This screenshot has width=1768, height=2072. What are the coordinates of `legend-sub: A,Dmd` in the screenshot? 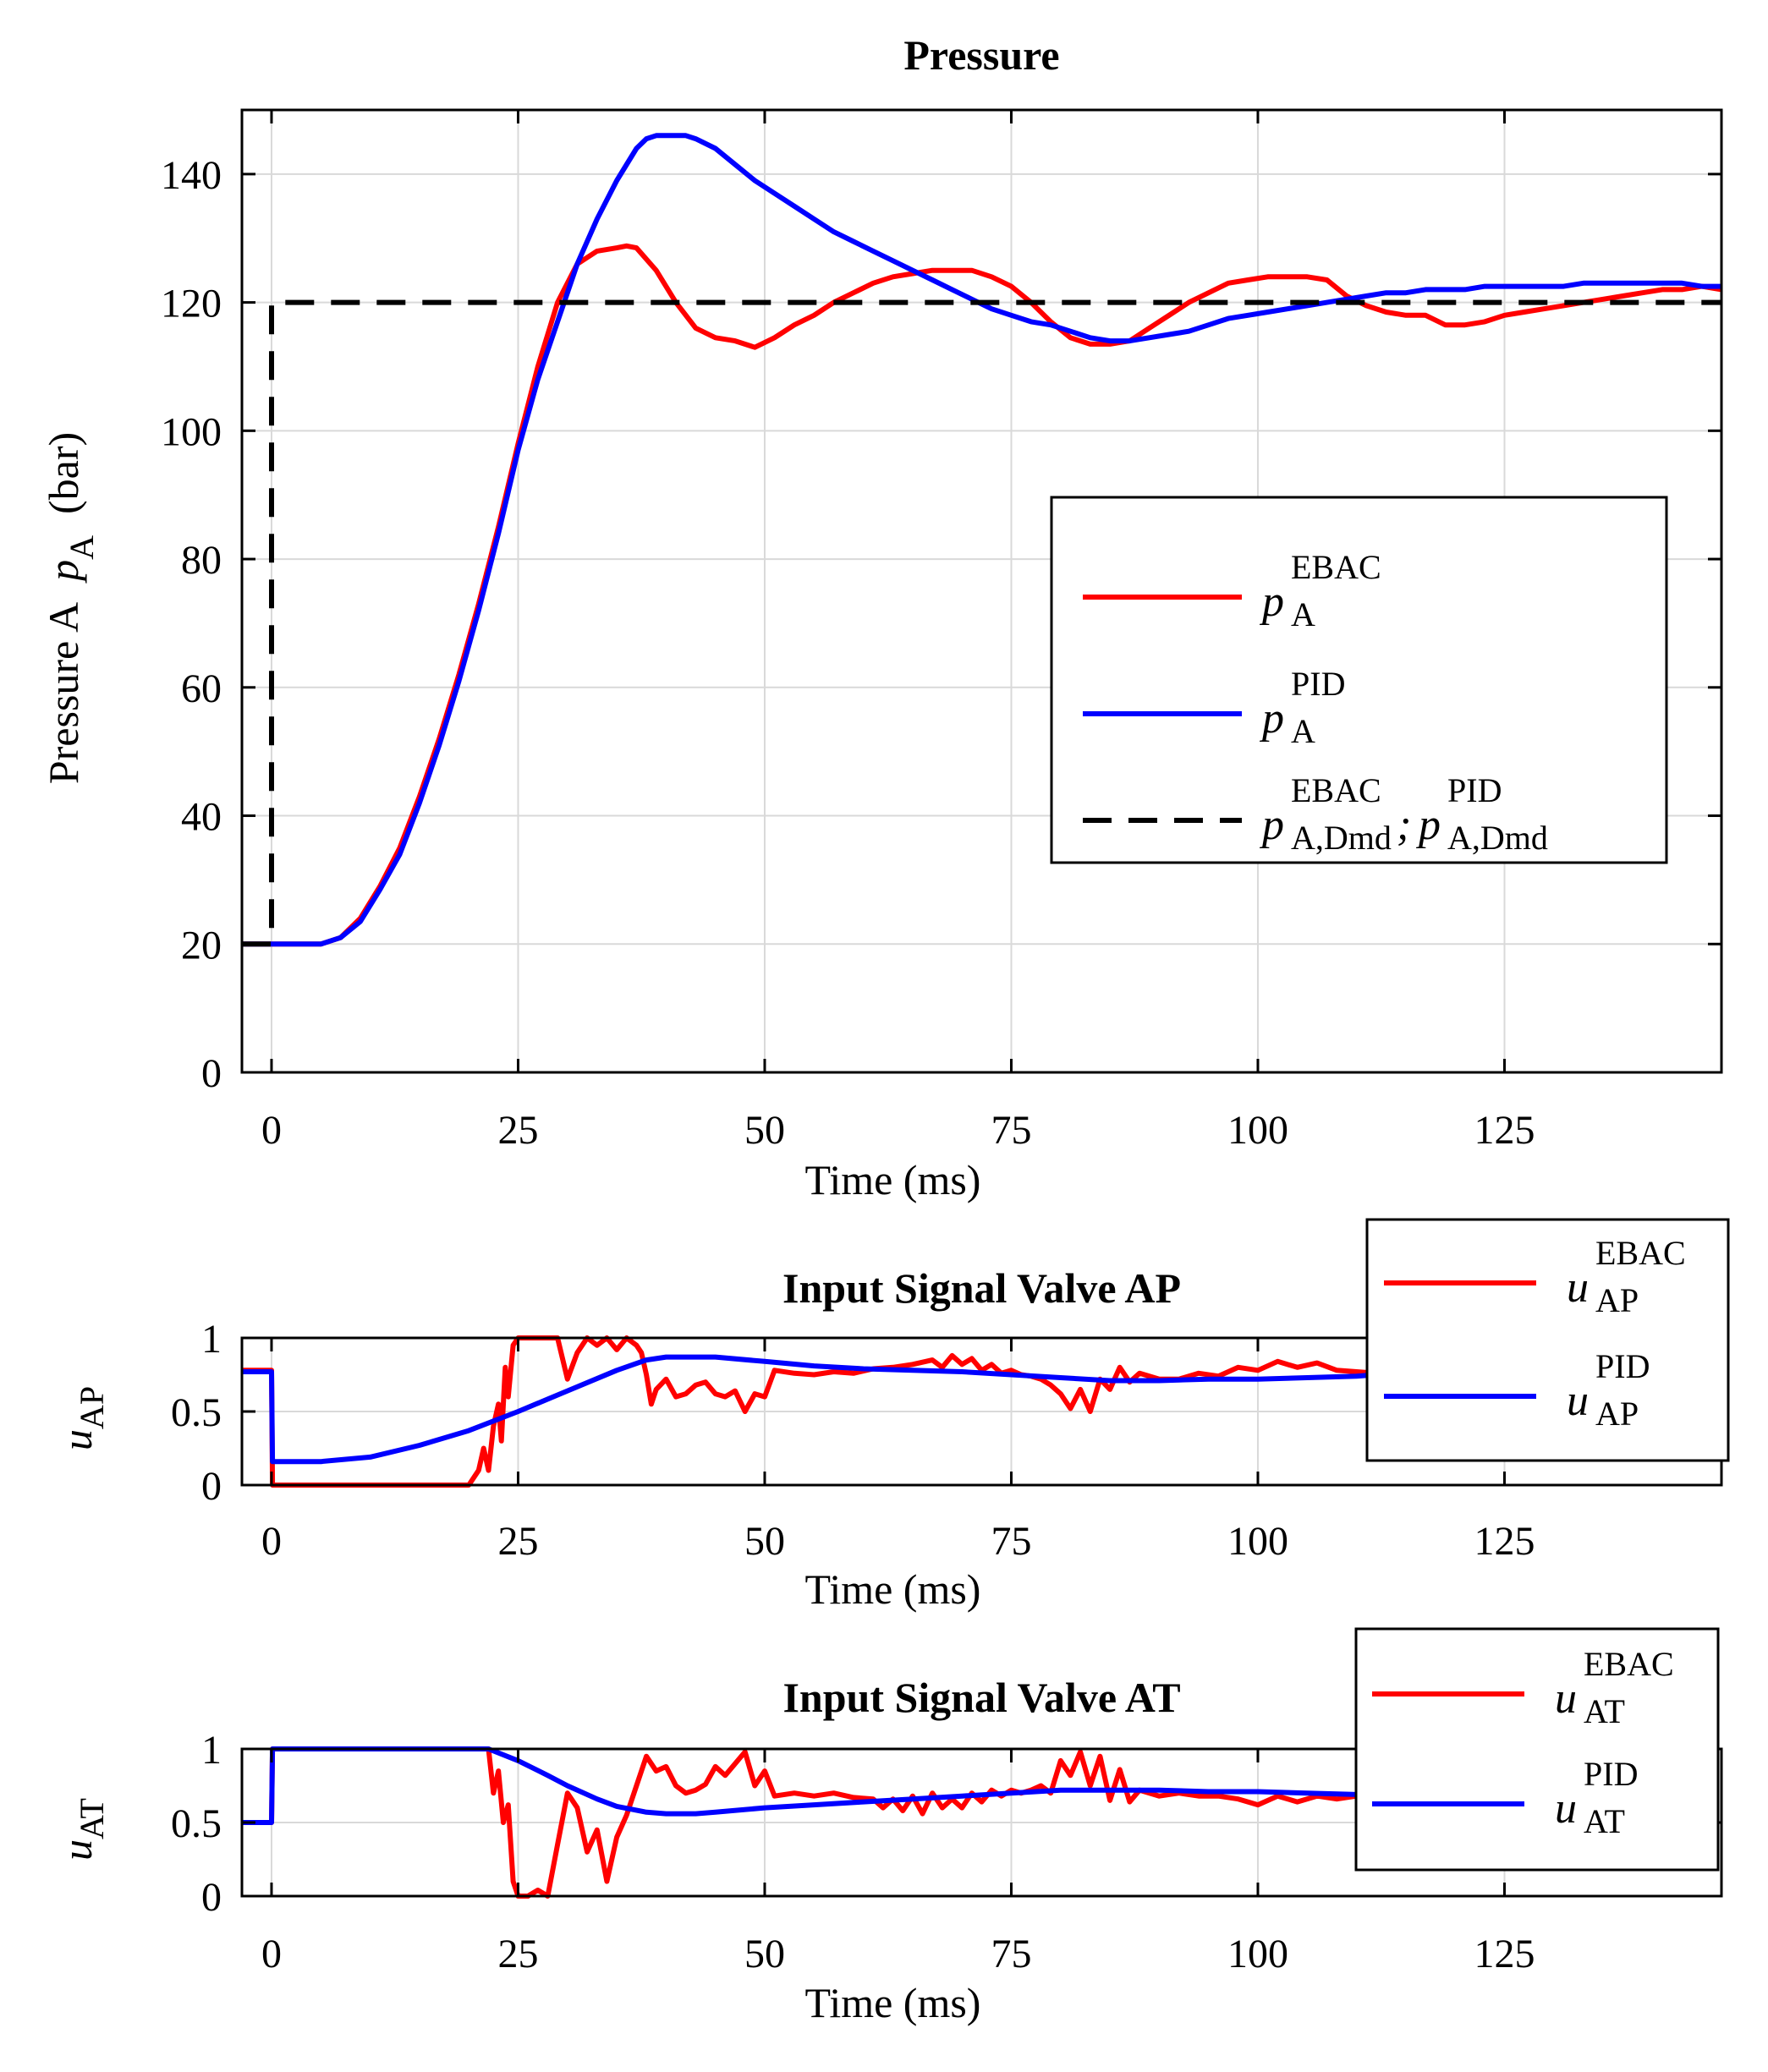 It's located at (1341, 838).